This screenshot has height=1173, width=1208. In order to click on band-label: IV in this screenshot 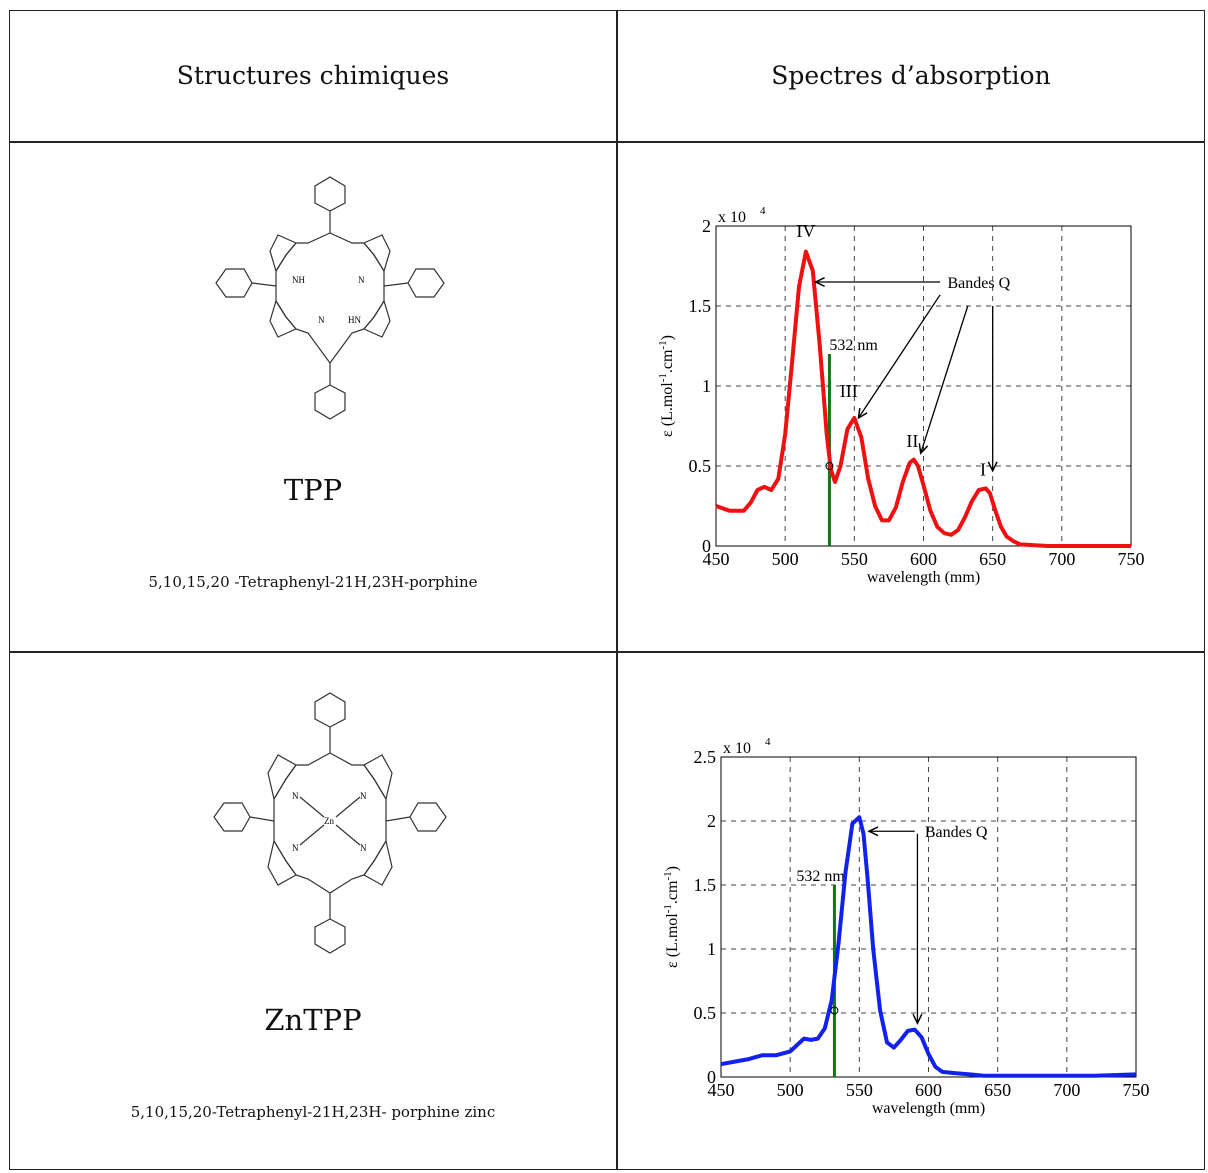, I will do `click(805, 231)`.